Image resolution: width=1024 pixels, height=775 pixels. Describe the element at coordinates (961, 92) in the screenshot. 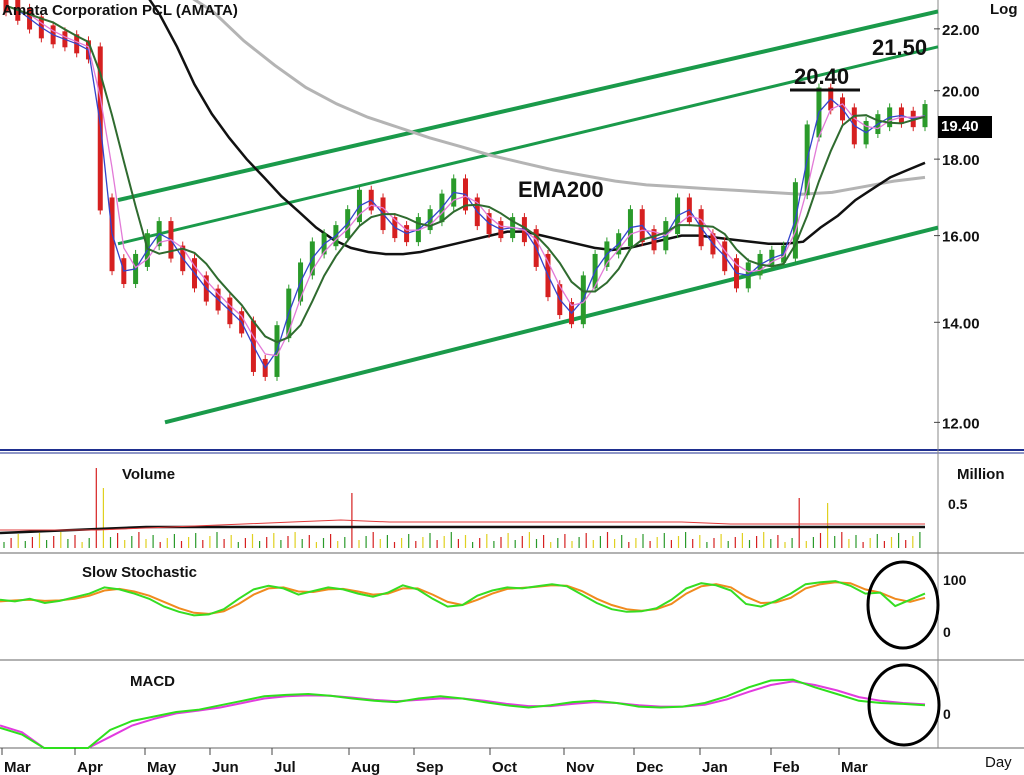

I see `price-tick-label: 20.00` at that location.